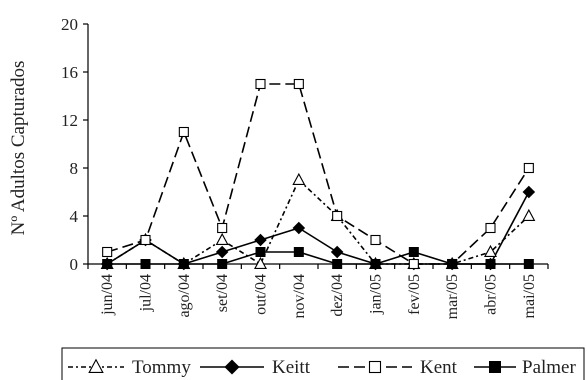  I want to click on y-tick-label: 8, so click(74, 168).